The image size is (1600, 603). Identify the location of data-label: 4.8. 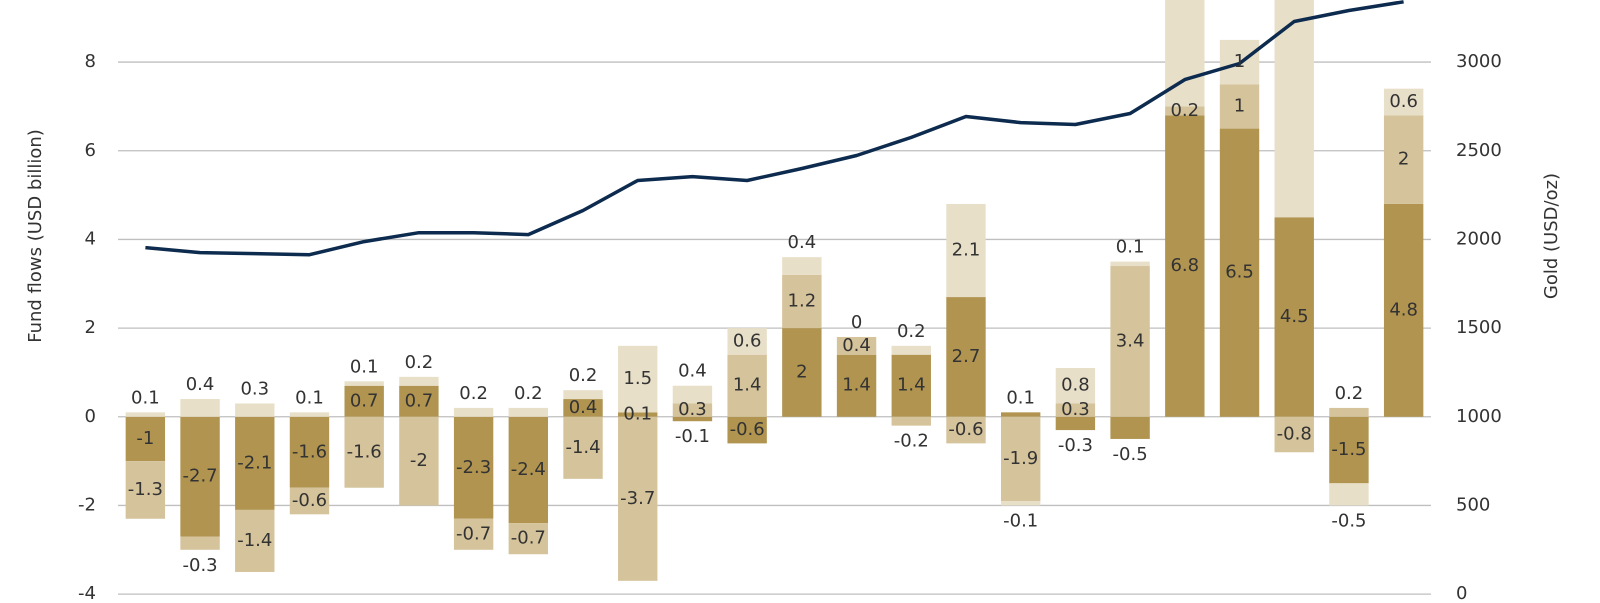
(1403, 309).